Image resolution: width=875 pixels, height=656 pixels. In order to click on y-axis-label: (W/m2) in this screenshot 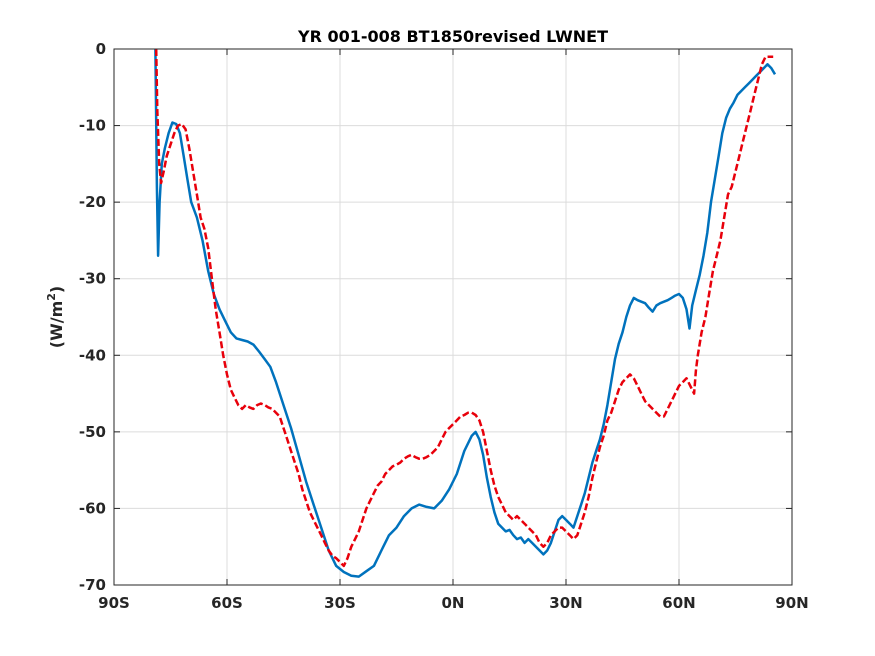, I will do `click(55, 317)`.